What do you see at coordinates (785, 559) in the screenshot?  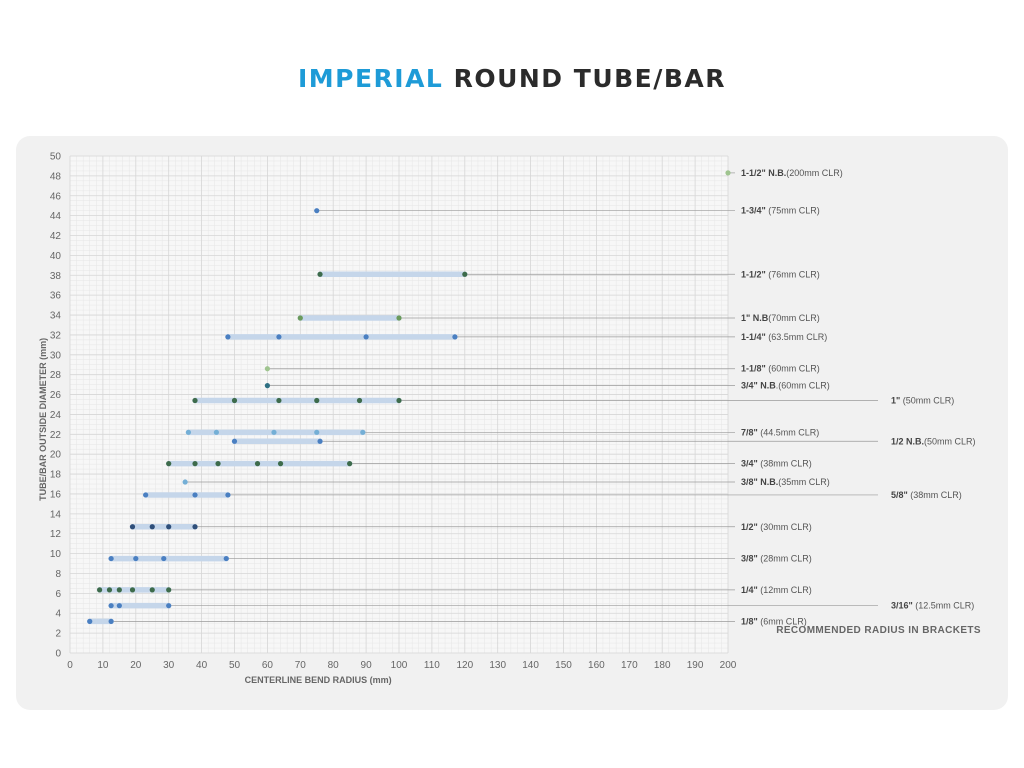 I see `series-label-radius: (28mm CLR)` at bounding box center [785, 559].